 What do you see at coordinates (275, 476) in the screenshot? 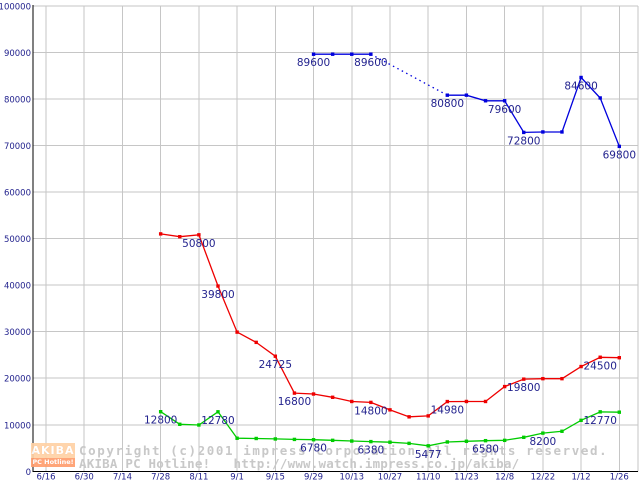
I see `x-tick-label: 9/15` at bounding box center [275, 476].